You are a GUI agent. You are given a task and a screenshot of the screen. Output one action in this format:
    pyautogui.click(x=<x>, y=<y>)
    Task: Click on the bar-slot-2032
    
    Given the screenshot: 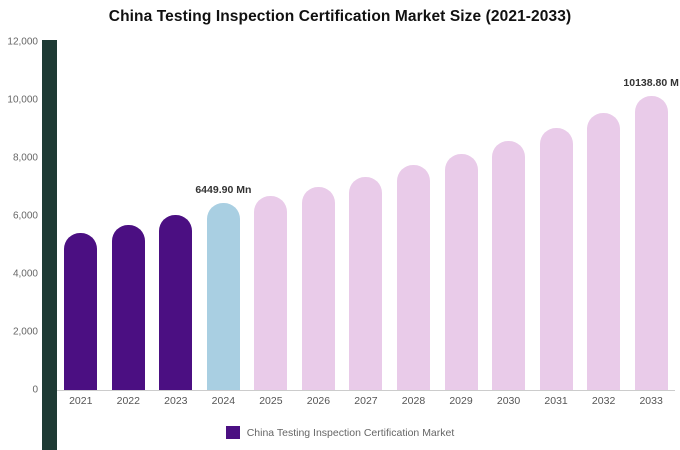 What is the action you would take?
    pyautogui.click(x=604, y=216)
    